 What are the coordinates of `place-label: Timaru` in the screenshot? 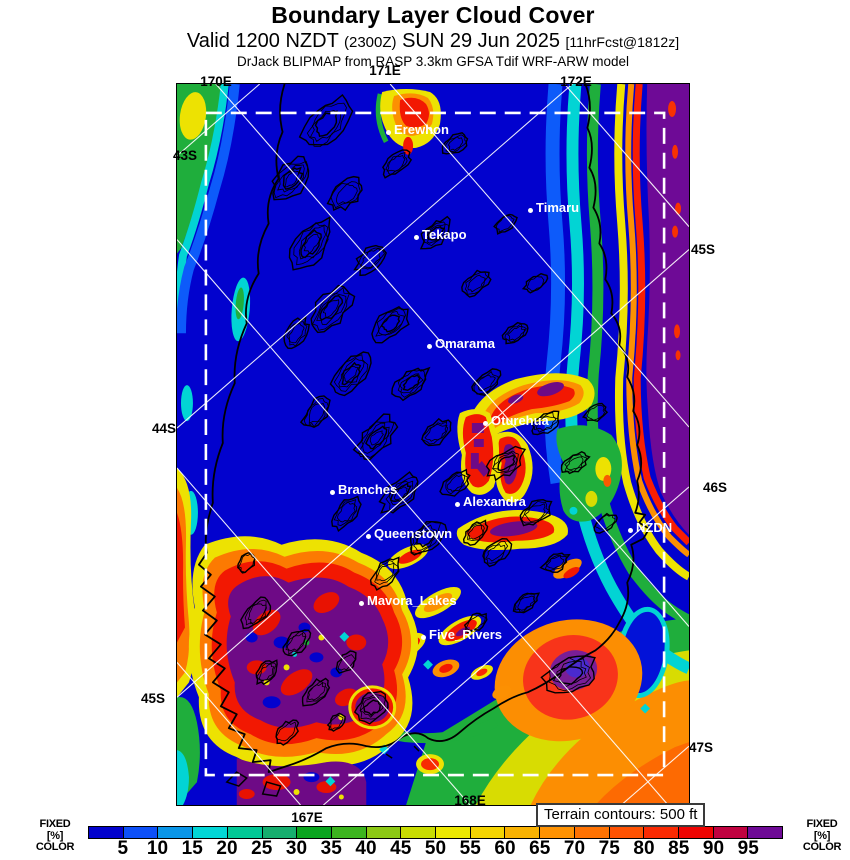 It's located at (558, 207).